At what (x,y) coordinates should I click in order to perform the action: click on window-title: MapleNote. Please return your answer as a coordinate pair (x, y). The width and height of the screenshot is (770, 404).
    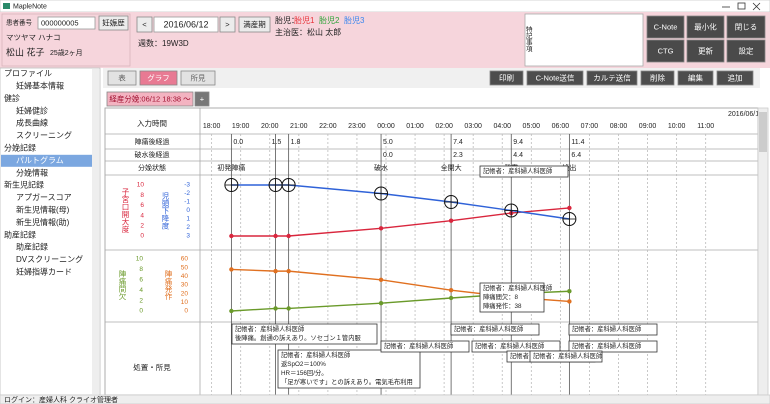
    Looking at the image, I should click on (30, 6).